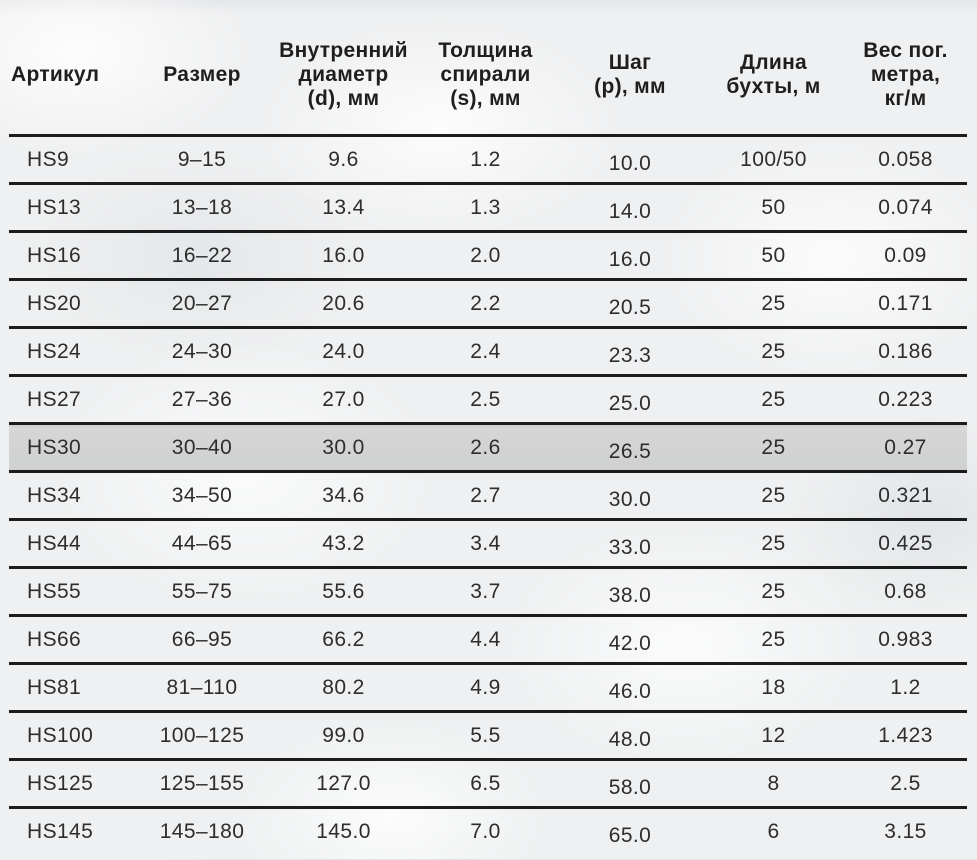 This screenshot has width=977, height=860. What do you see at coordinates (202, 639) in the screenshot?
I see `cell-size: 66–95` at bounding box center [202, 639].